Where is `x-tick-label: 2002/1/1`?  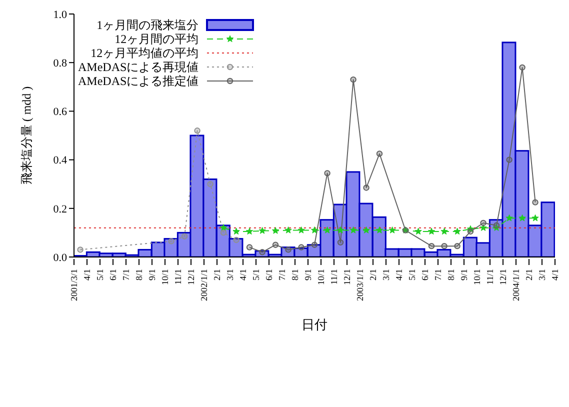
x-tick-label: 2002/1/1 is located at coordinates (204, 285).